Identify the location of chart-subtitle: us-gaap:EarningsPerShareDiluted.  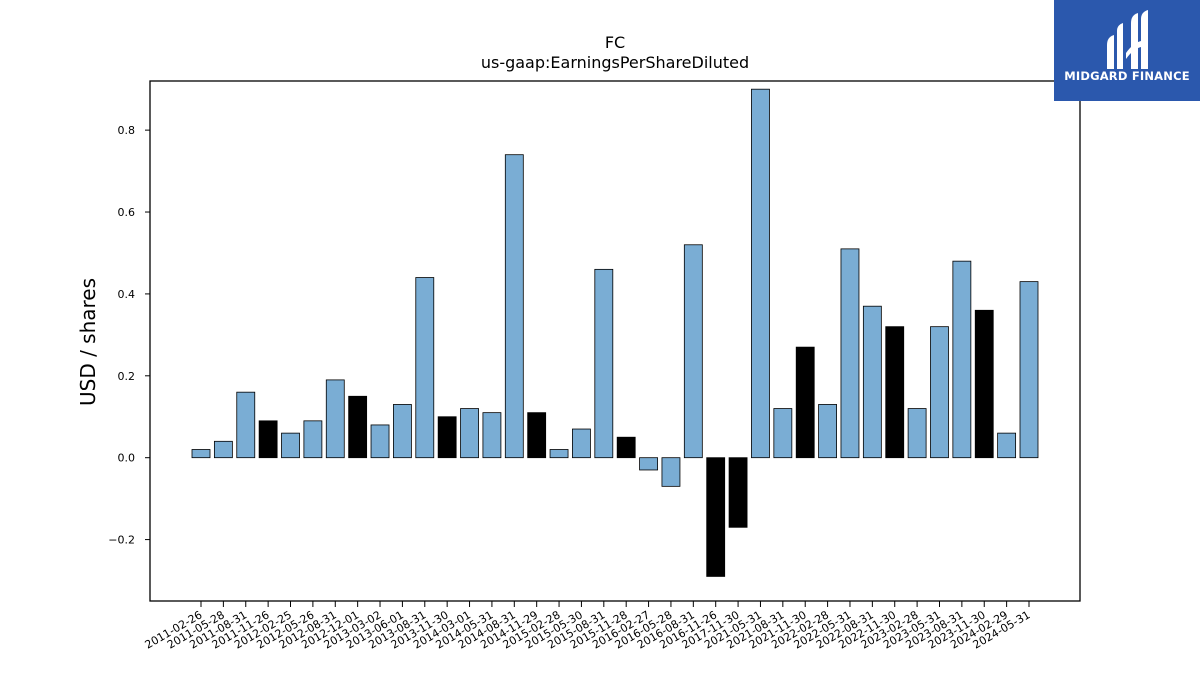
(615, 62).